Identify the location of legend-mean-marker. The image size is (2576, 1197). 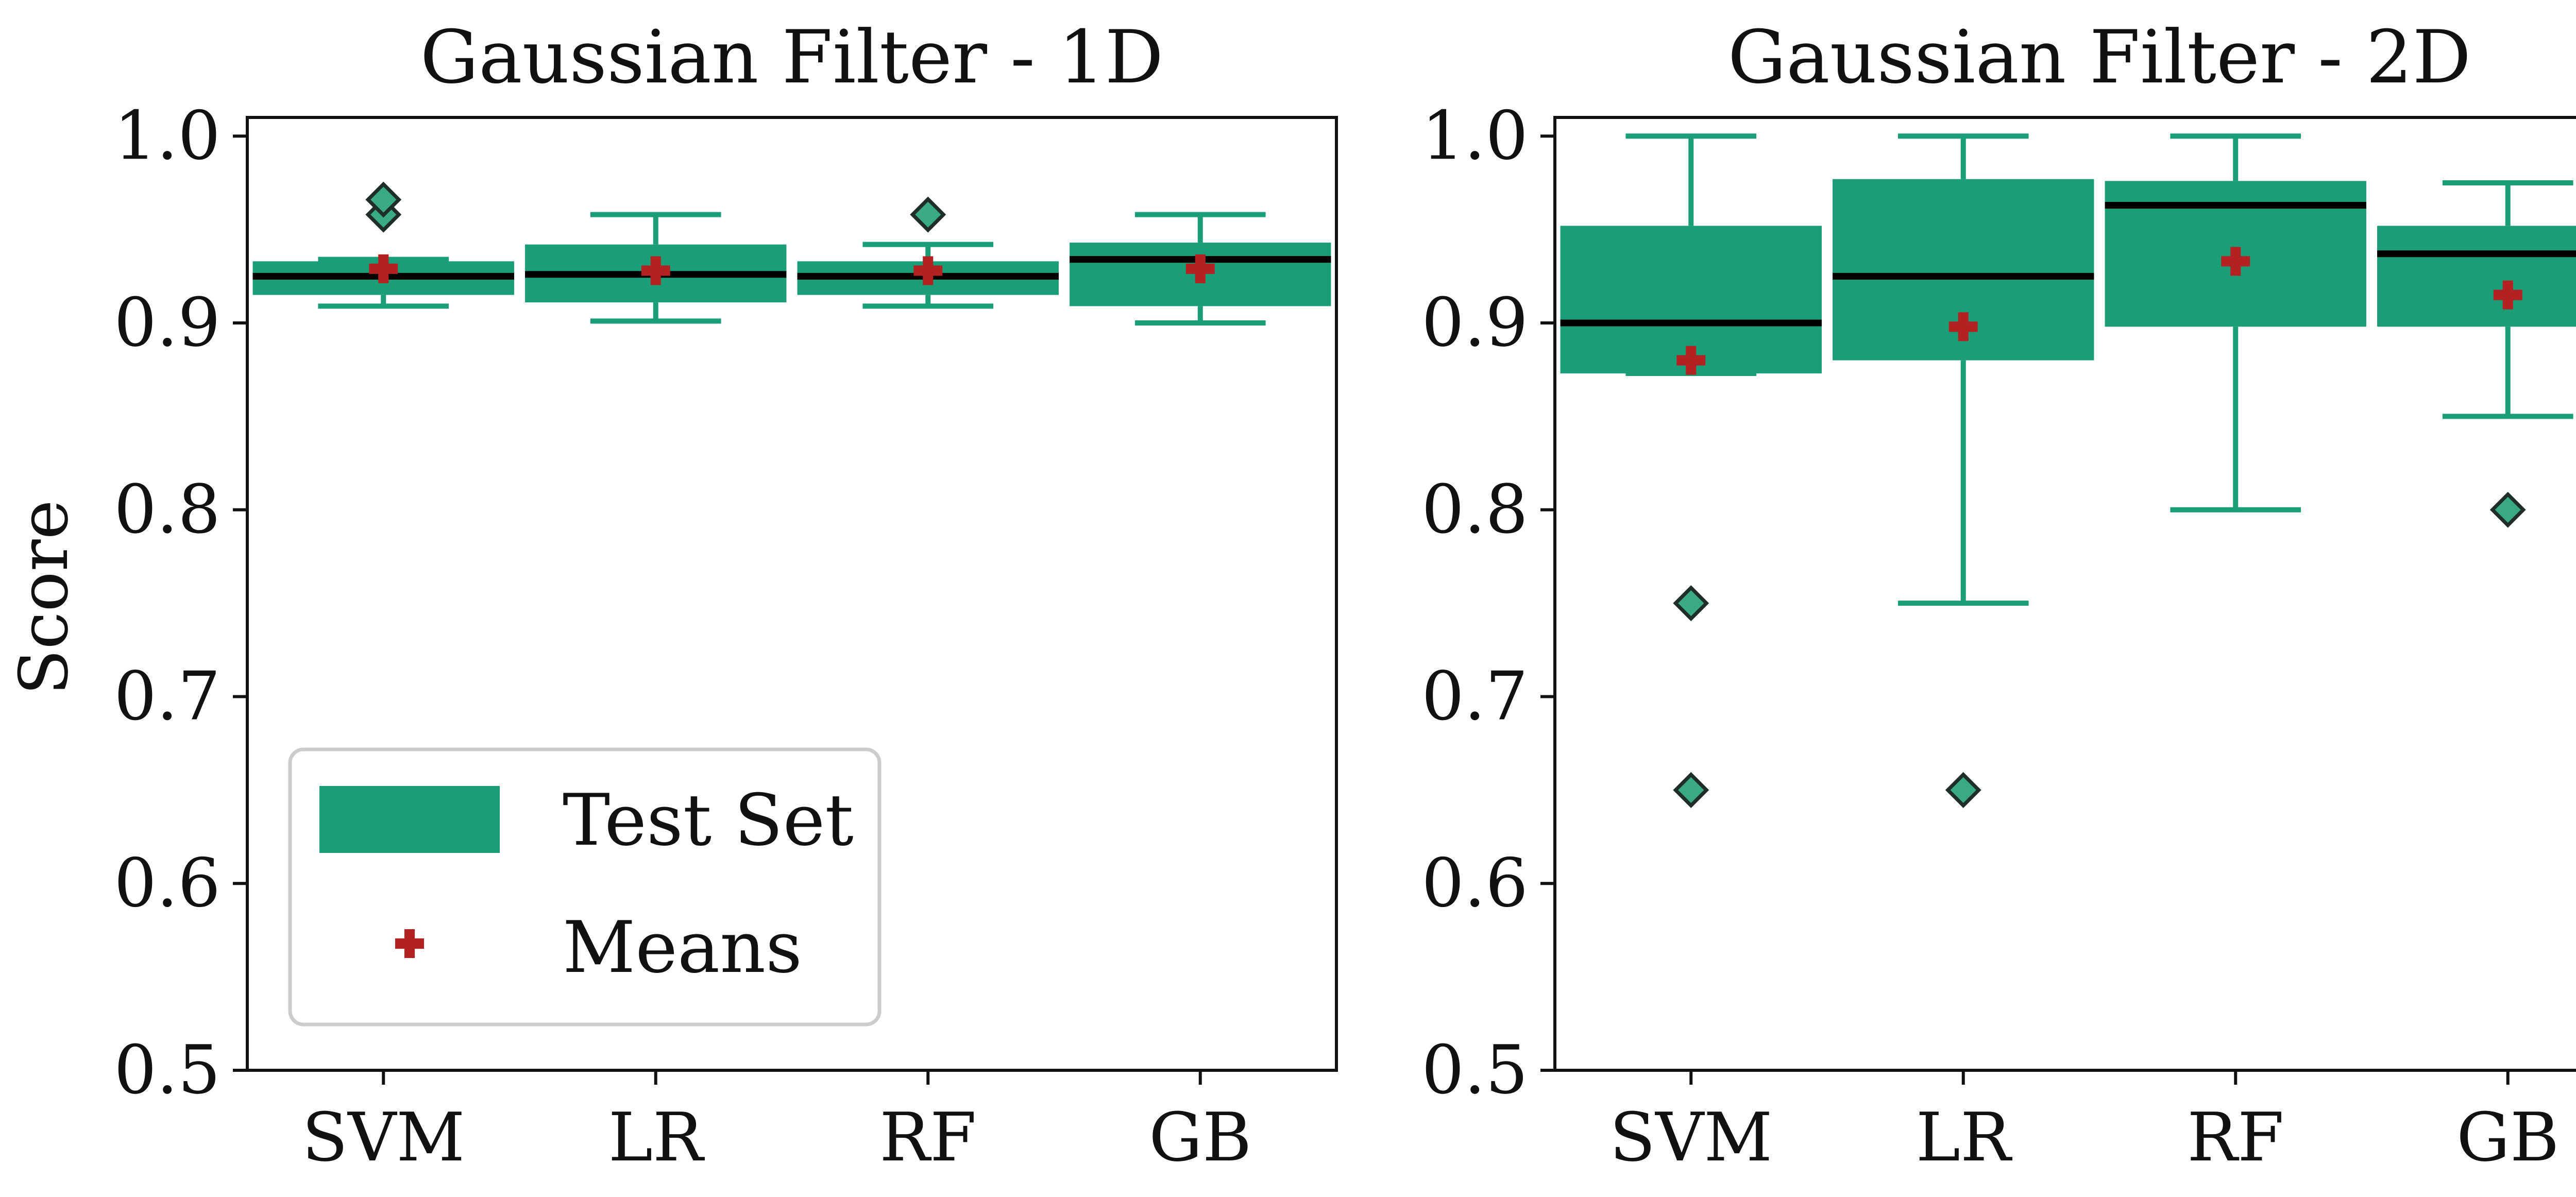
(409, 943).